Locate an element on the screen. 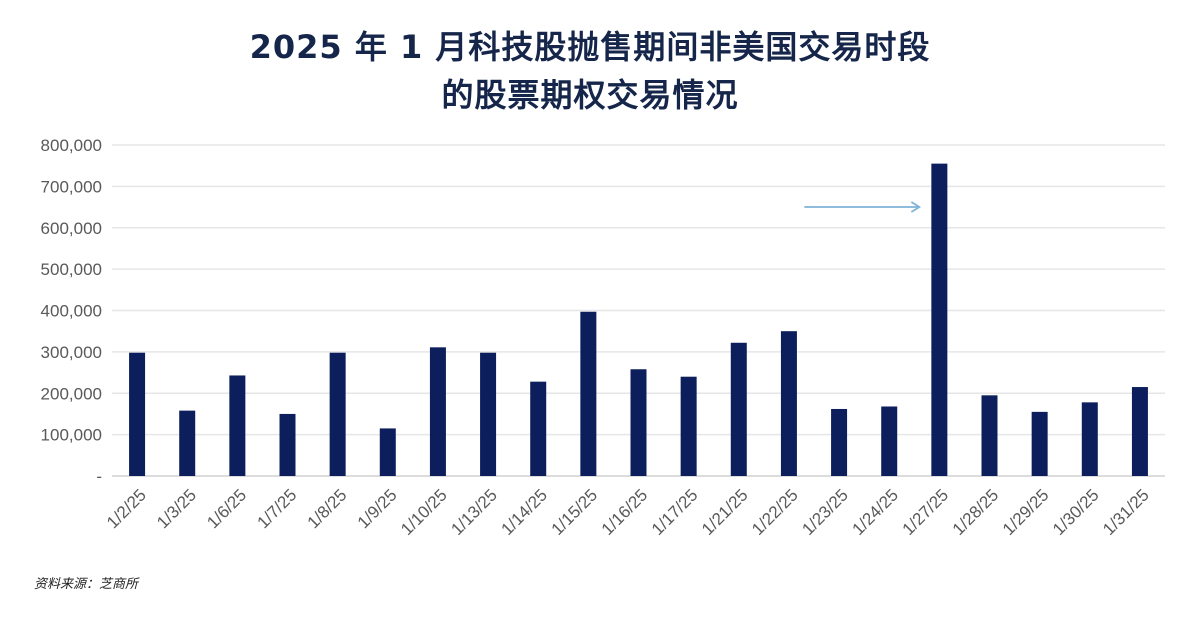 The height and width of the screenshot is (621, 1180). x-tick-label: 1/2/25 is located at coordinates (126, 508).